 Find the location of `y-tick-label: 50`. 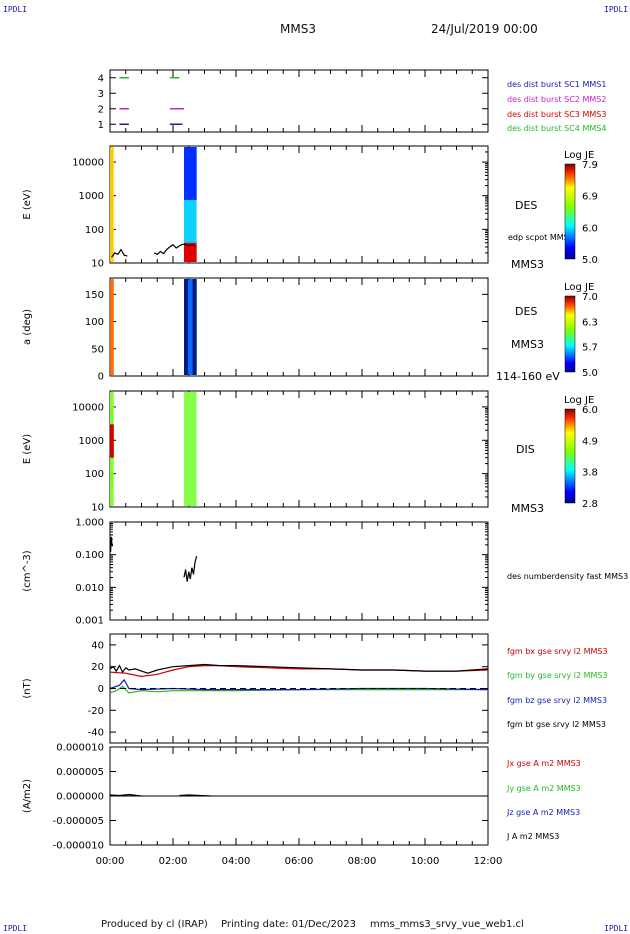

y-tick-label: 50 is located at coordinates (97, 349).